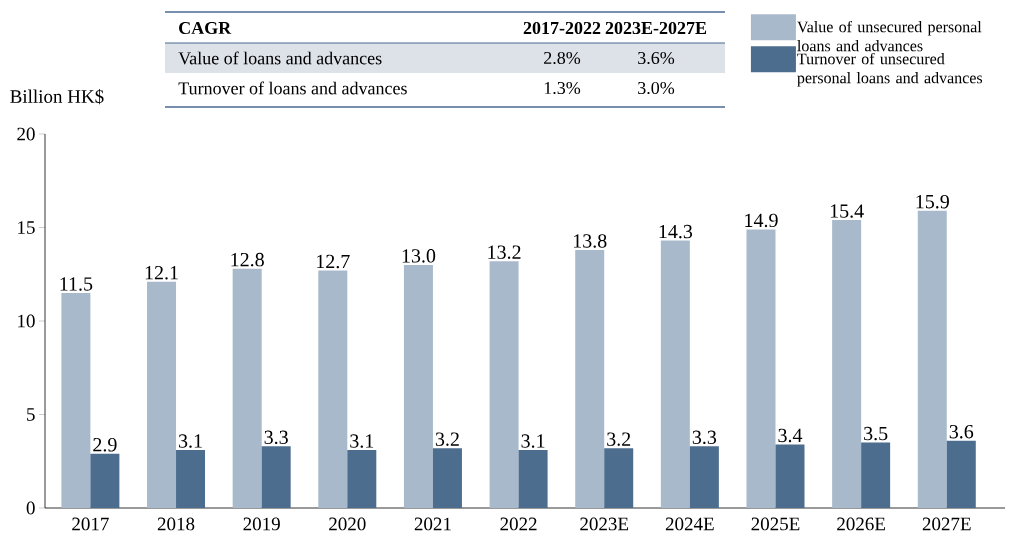  What do you see at coordinates (562, 88) in the screenshot?
I see `text: 1.3%` at bounding box center [562, 88].